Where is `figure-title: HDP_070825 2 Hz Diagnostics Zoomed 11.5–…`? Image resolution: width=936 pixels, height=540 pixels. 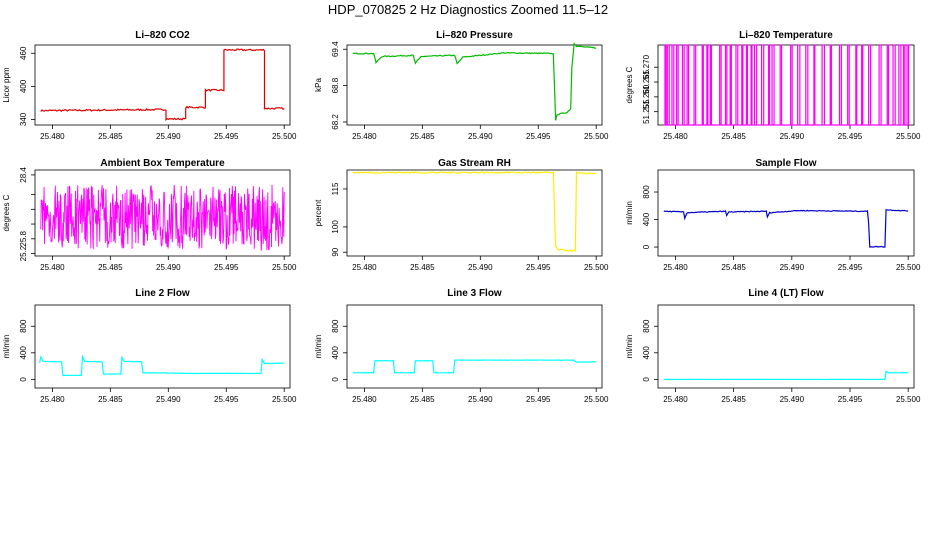
figure-title: HDP_070825 2 Hz Diagnostics Zoomed 11.5–… is located at coordinates (468, 9).